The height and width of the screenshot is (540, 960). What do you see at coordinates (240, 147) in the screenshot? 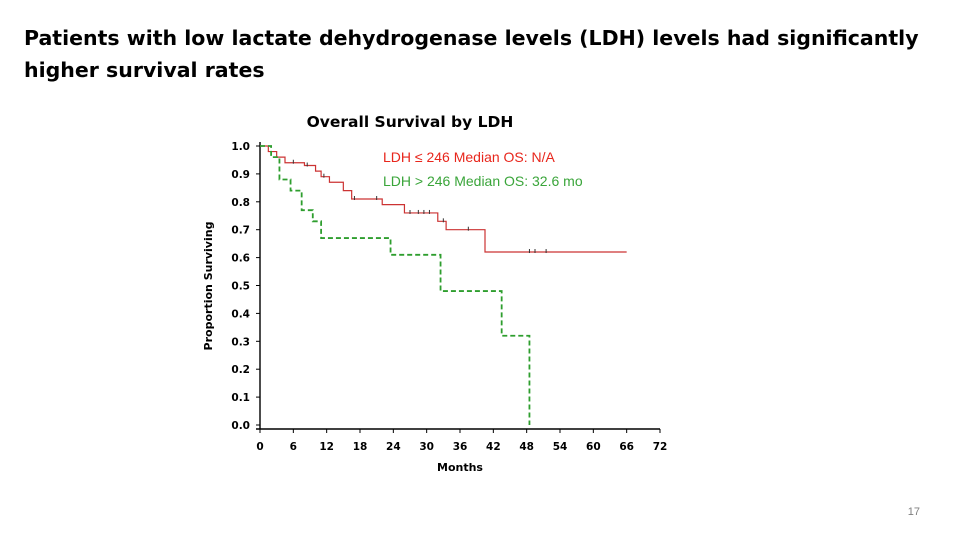
I see `y-tick-label: 1.0` at bounding box center [240, 147].